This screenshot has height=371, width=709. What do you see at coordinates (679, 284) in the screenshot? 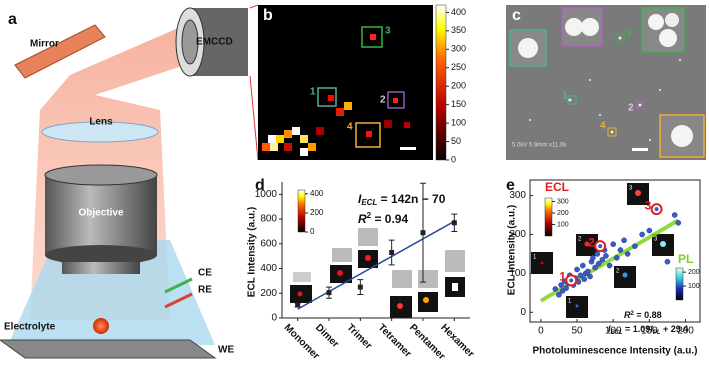
I see `pl-colorbar` at bounding box center [679, 284].